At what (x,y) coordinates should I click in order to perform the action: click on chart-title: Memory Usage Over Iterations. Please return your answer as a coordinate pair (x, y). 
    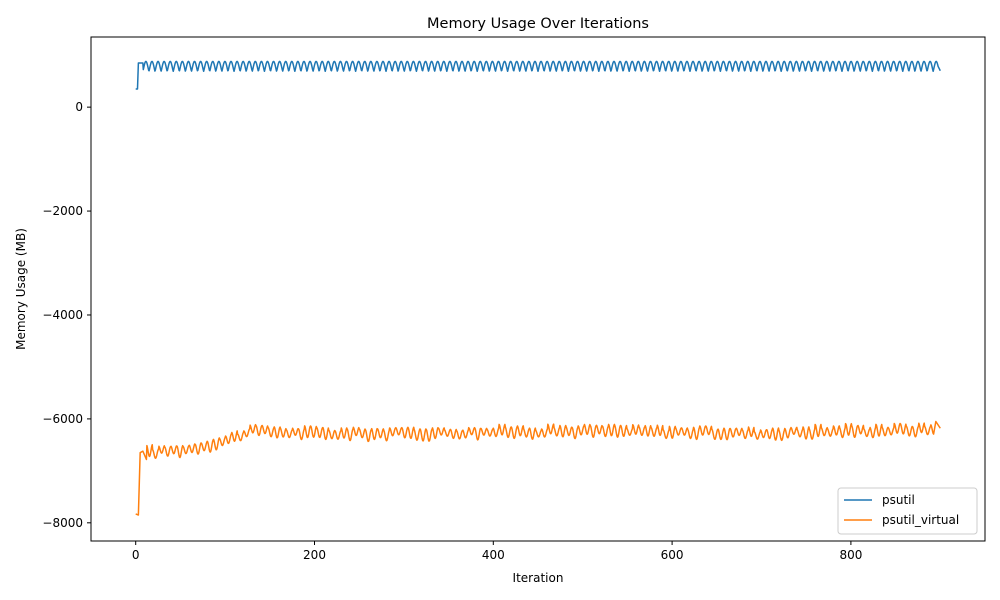
    Looking at the image, I should click on (538, 24).